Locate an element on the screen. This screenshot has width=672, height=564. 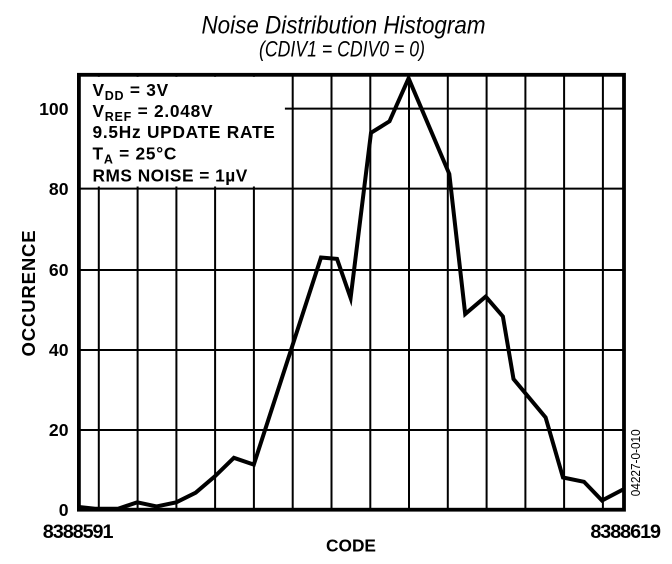
svg-text: 8388619 is located at coordinates (625, 532).